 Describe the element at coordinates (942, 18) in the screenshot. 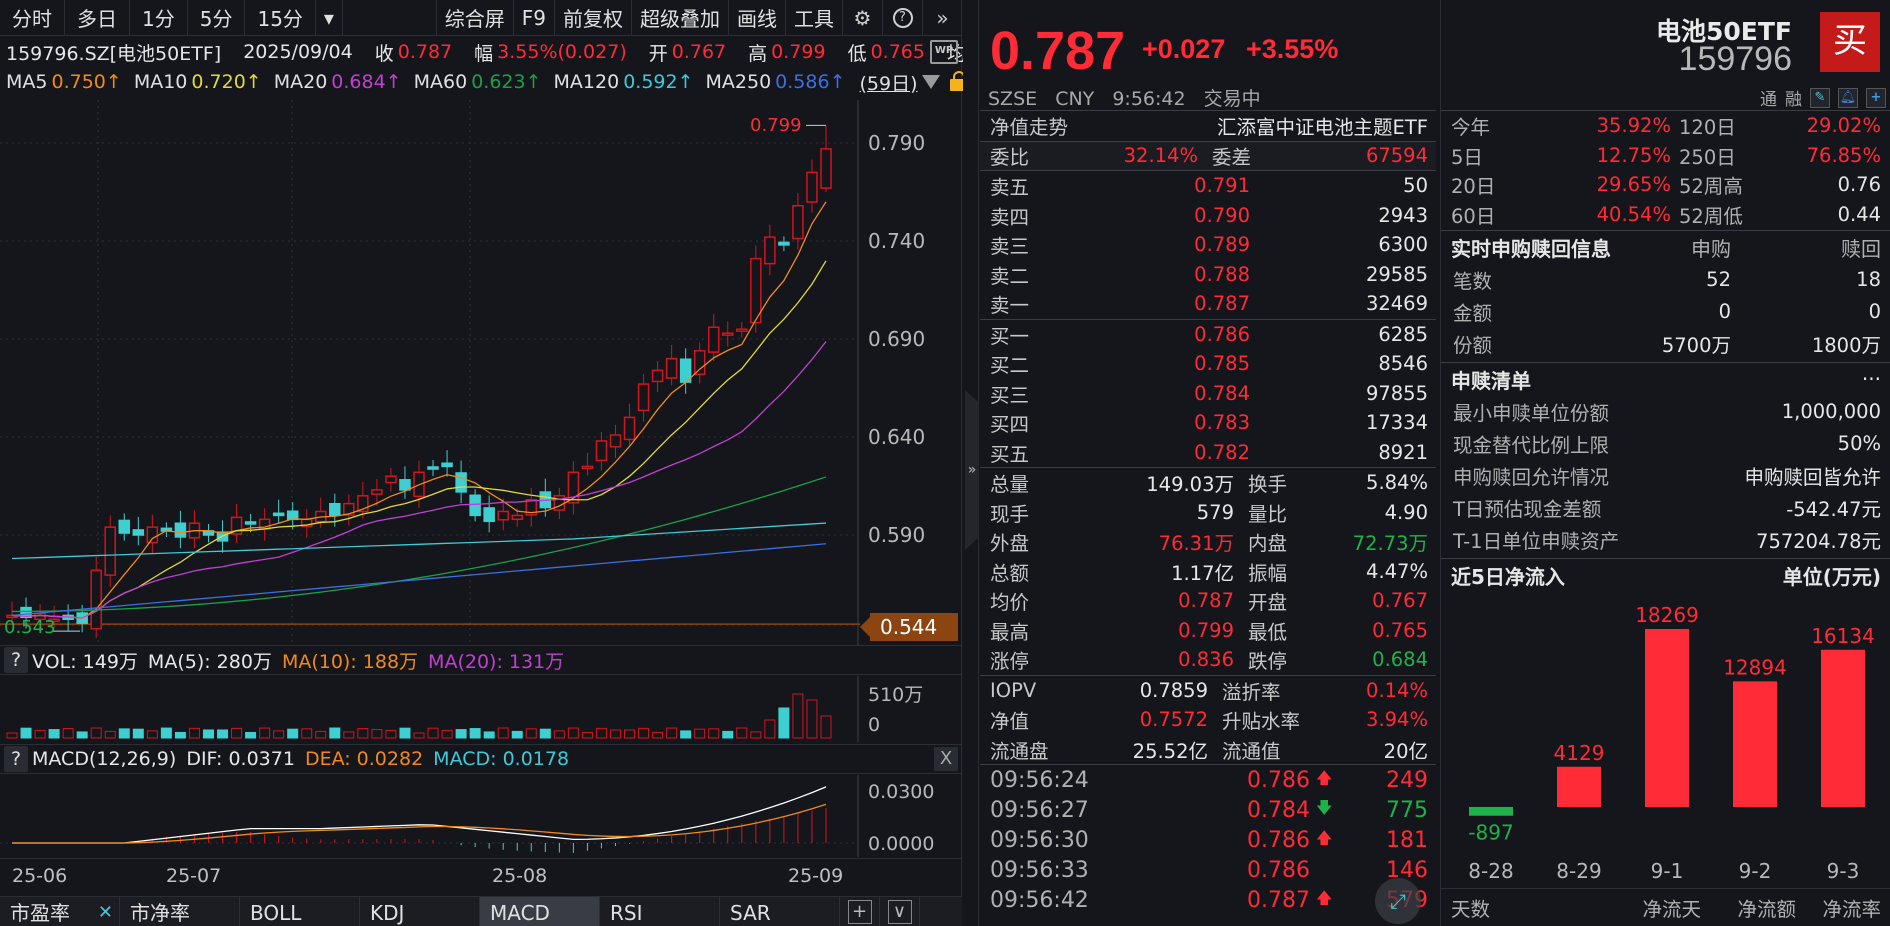

I see `expand-chevron-icon: »` at that location.